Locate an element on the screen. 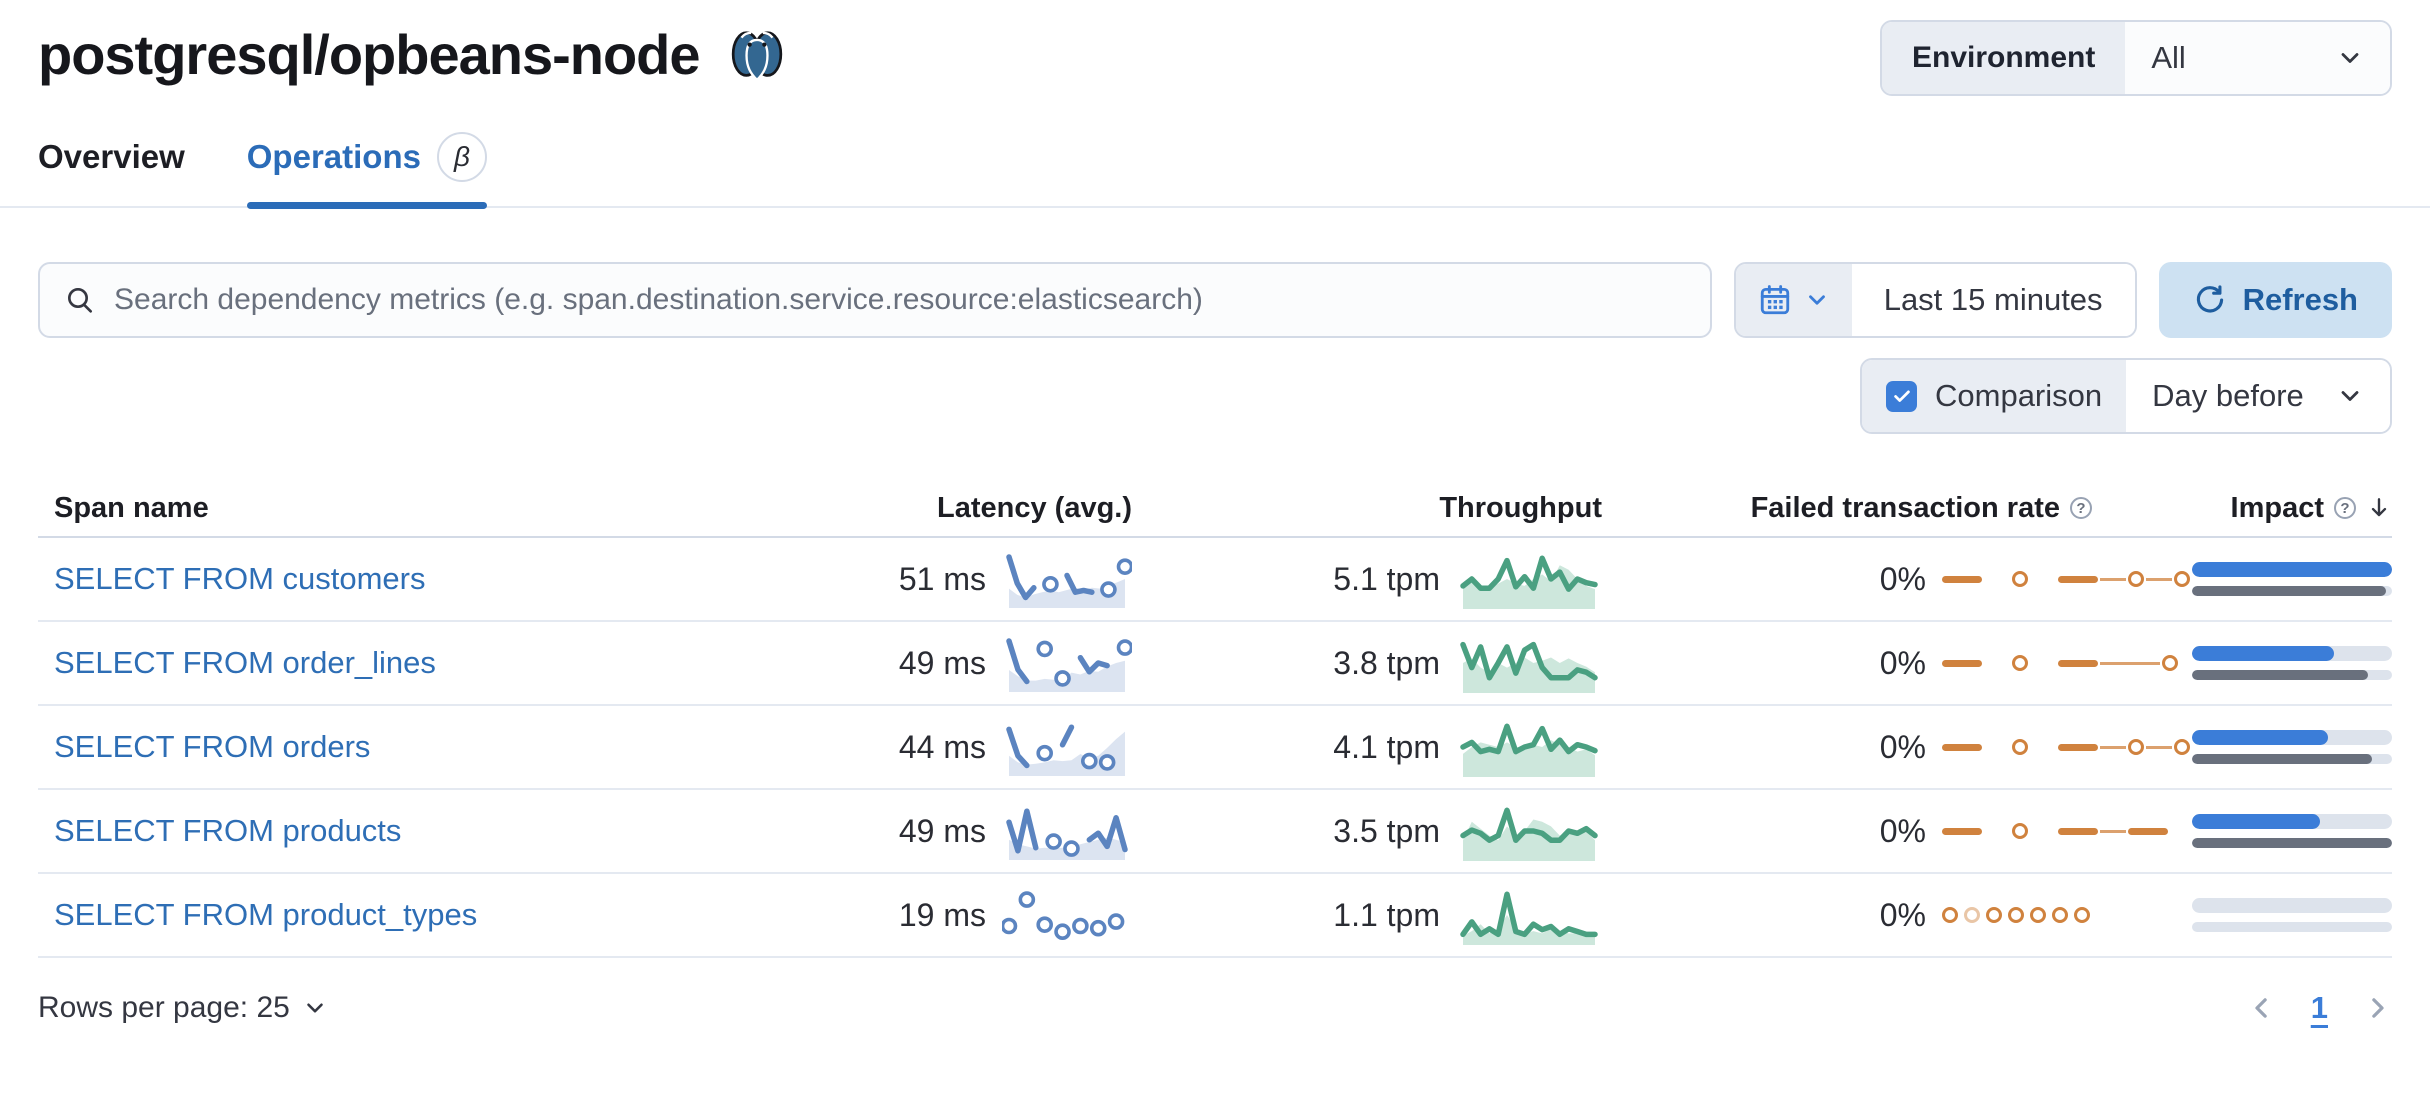 This screenshot has width=2430, height=1104. comparison-label: Comparison is located at coordinates (2019, 395).